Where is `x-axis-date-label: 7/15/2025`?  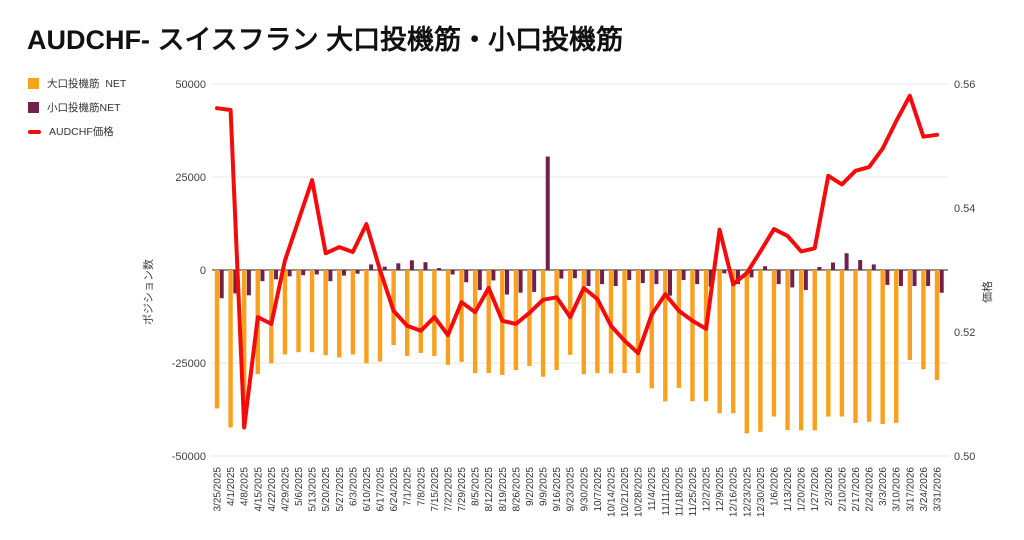 x-axis-date-label: 7/15/2025 is located at coordinates (435, 489).